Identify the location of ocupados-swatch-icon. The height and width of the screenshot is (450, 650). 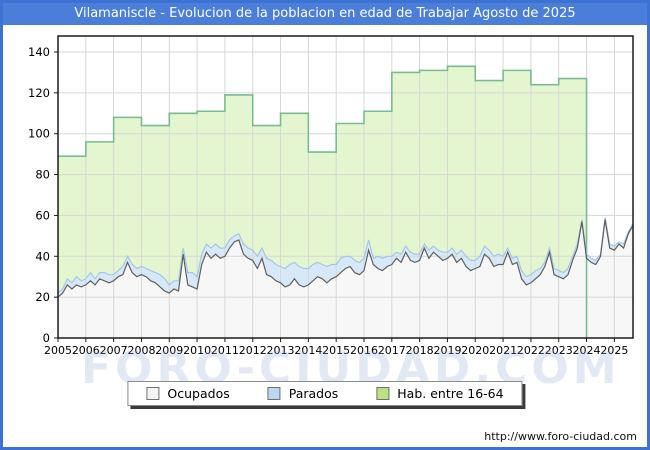
(153, 393).